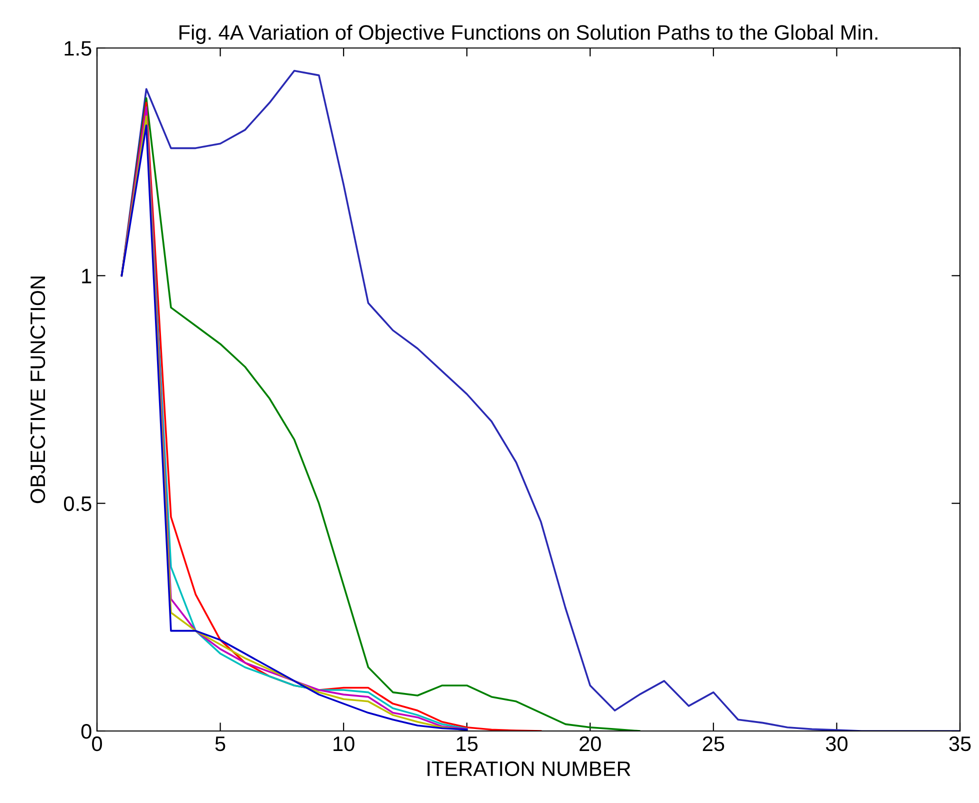 The height and width of the screenshot is (803, 979). Describe the element at coordinates (78, 48) in the screenshot. I see `y-tick-label: 1.5` at that location.